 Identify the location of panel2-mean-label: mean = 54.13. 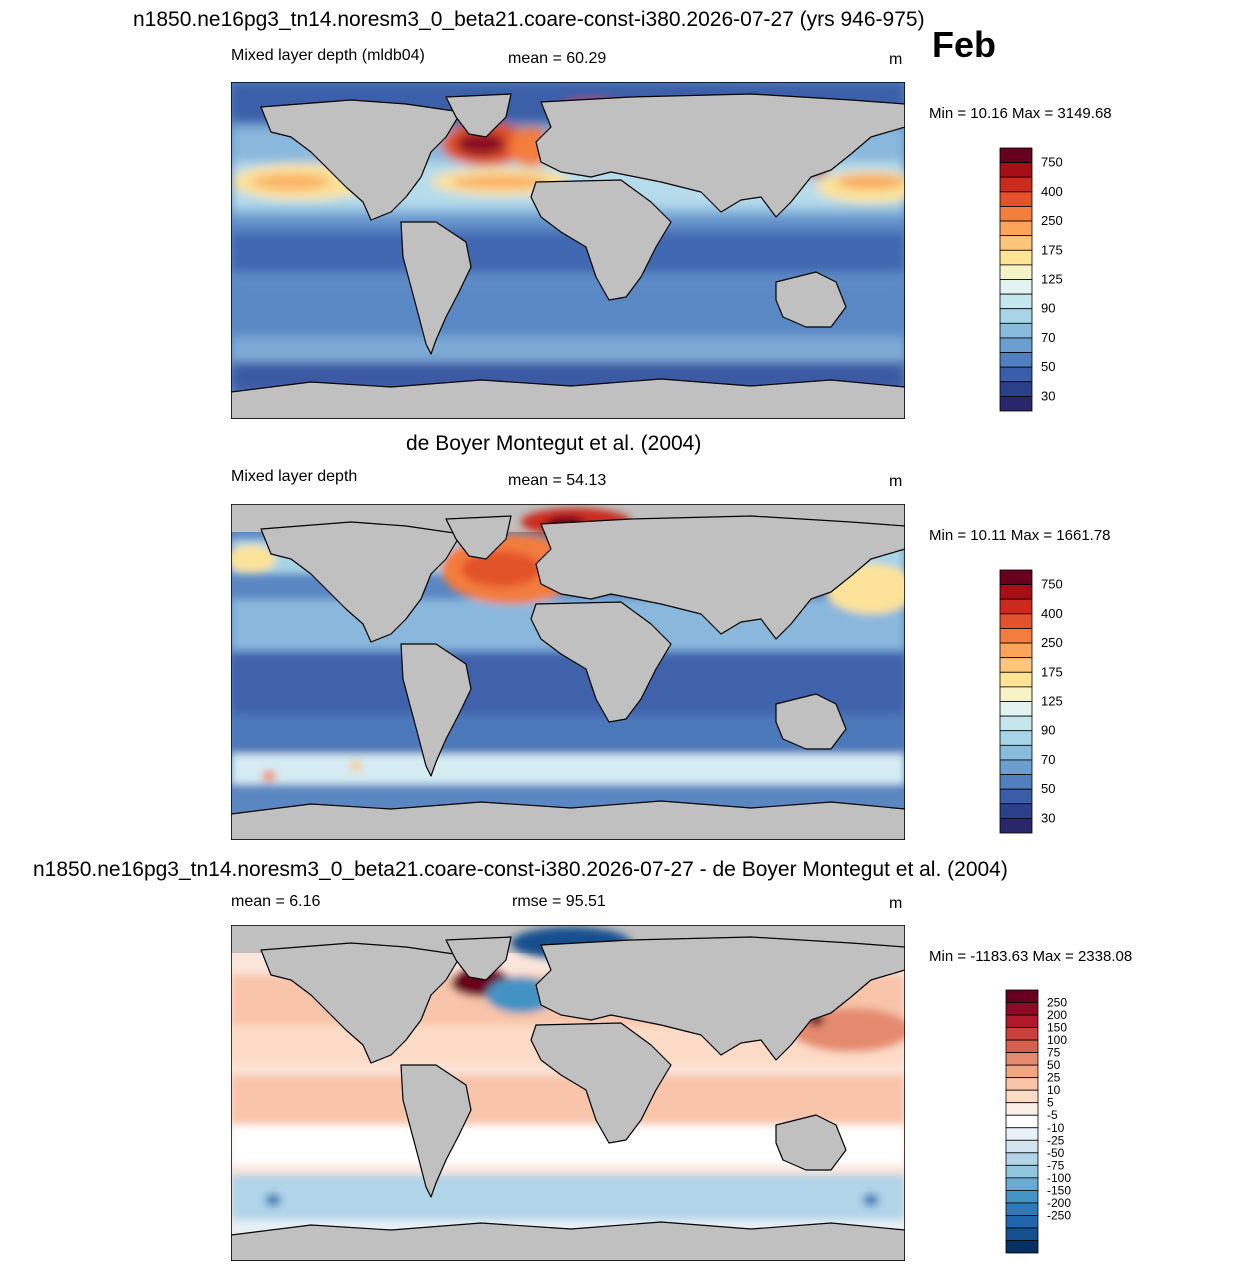
(557, 480).